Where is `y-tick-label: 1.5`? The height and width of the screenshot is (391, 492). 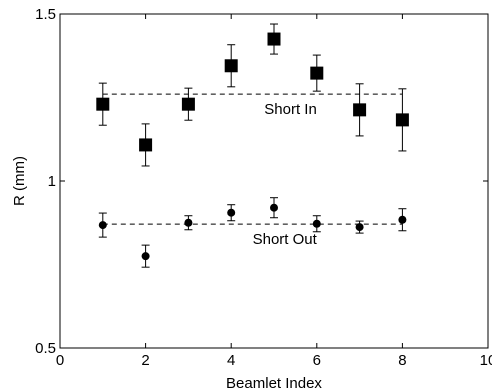
y-tick-label: 1.5 is located at coordinates (45, 14).